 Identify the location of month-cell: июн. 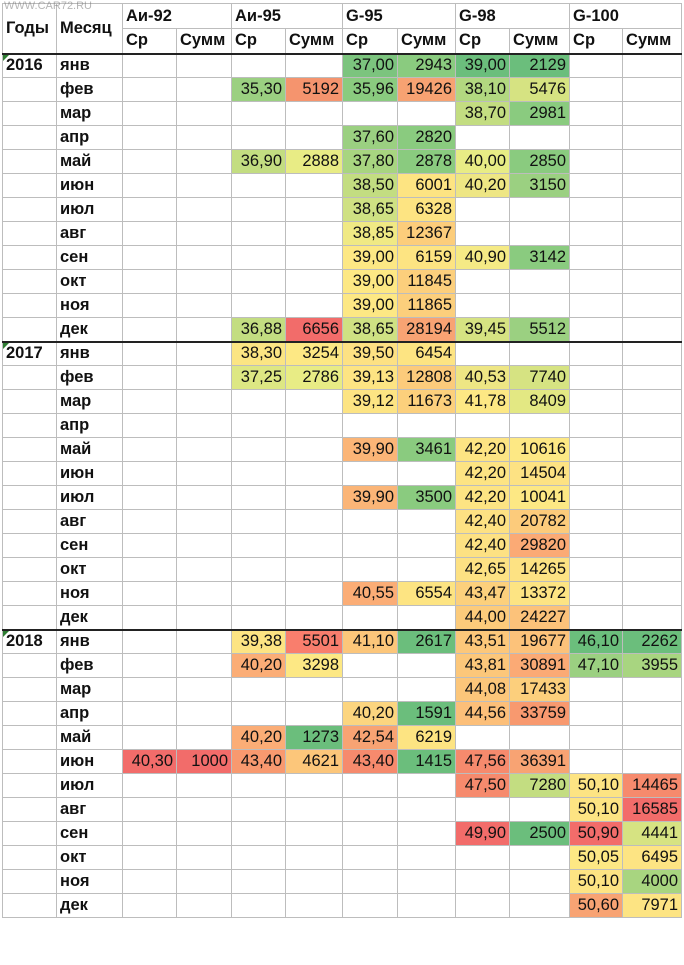
(89, 473).